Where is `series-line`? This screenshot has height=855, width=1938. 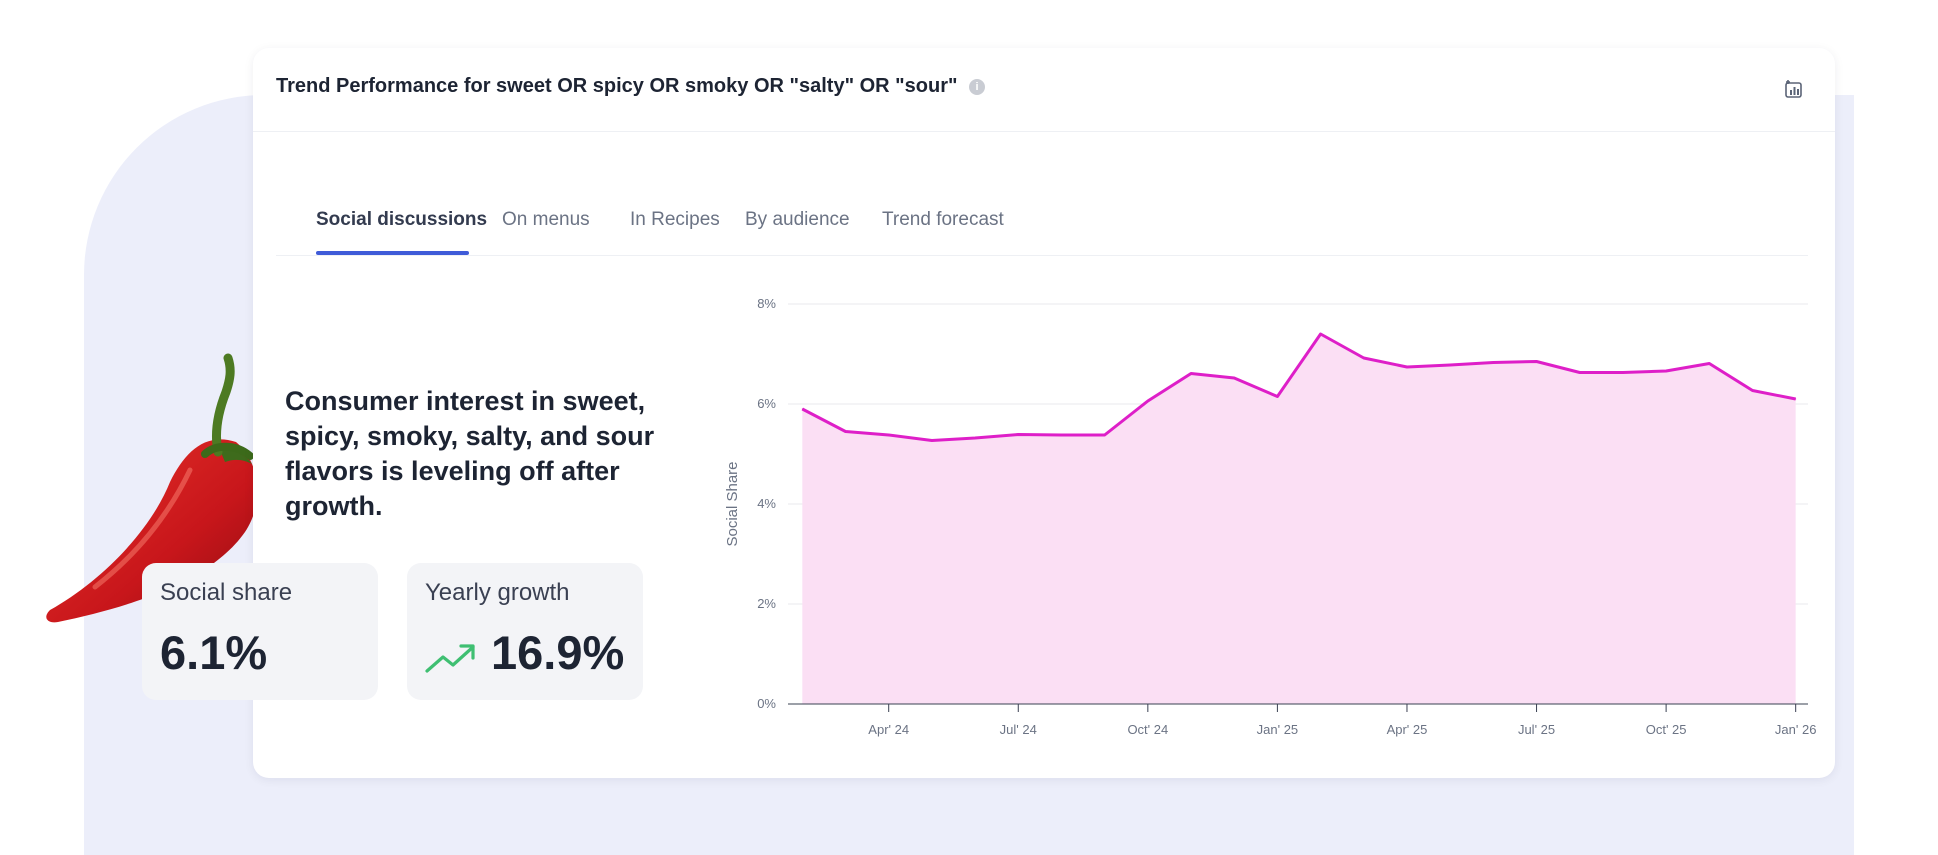 series-line is located at coordinates (1298, 387).